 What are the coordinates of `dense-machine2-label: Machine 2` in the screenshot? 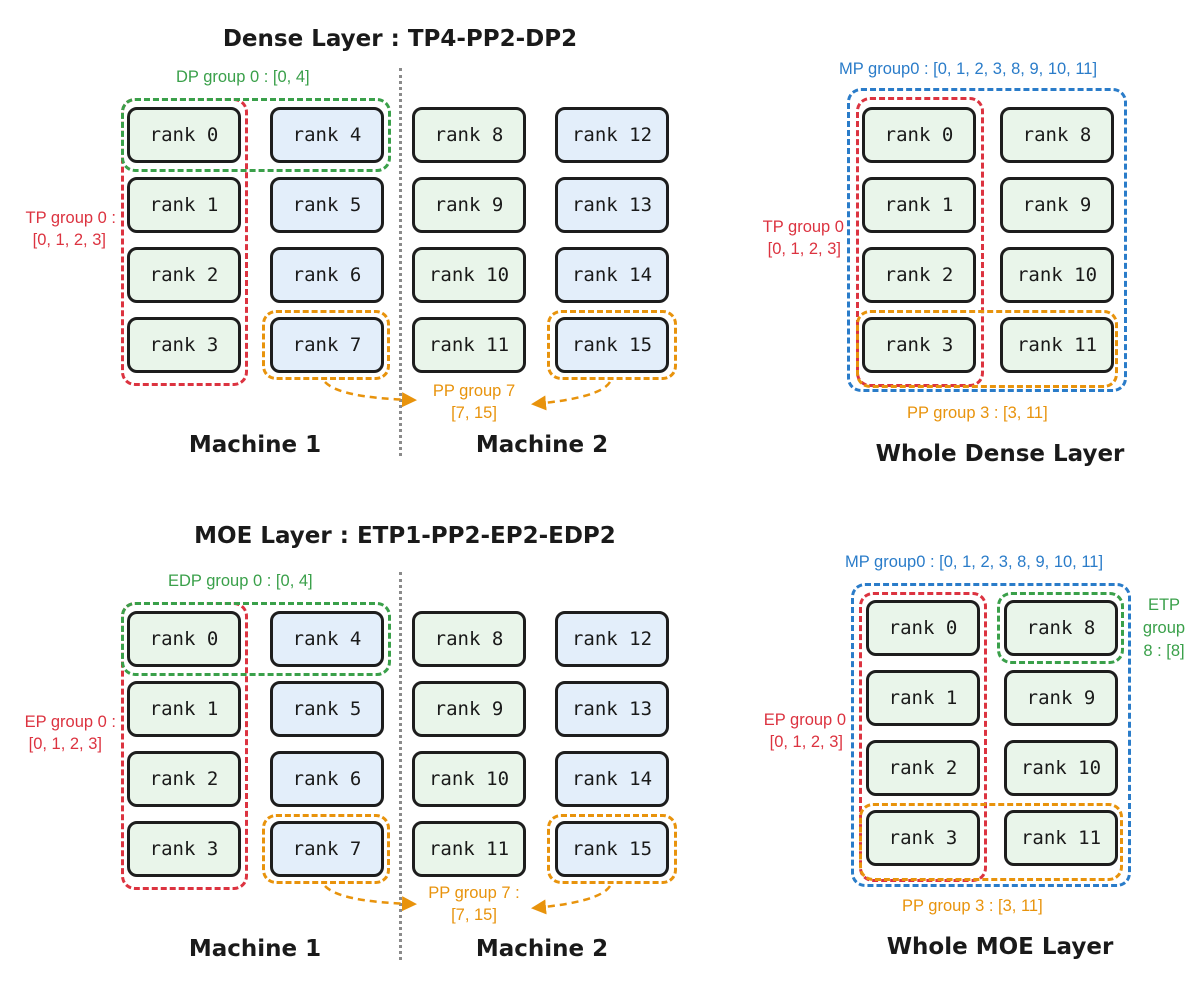 It's located at (542, 445).